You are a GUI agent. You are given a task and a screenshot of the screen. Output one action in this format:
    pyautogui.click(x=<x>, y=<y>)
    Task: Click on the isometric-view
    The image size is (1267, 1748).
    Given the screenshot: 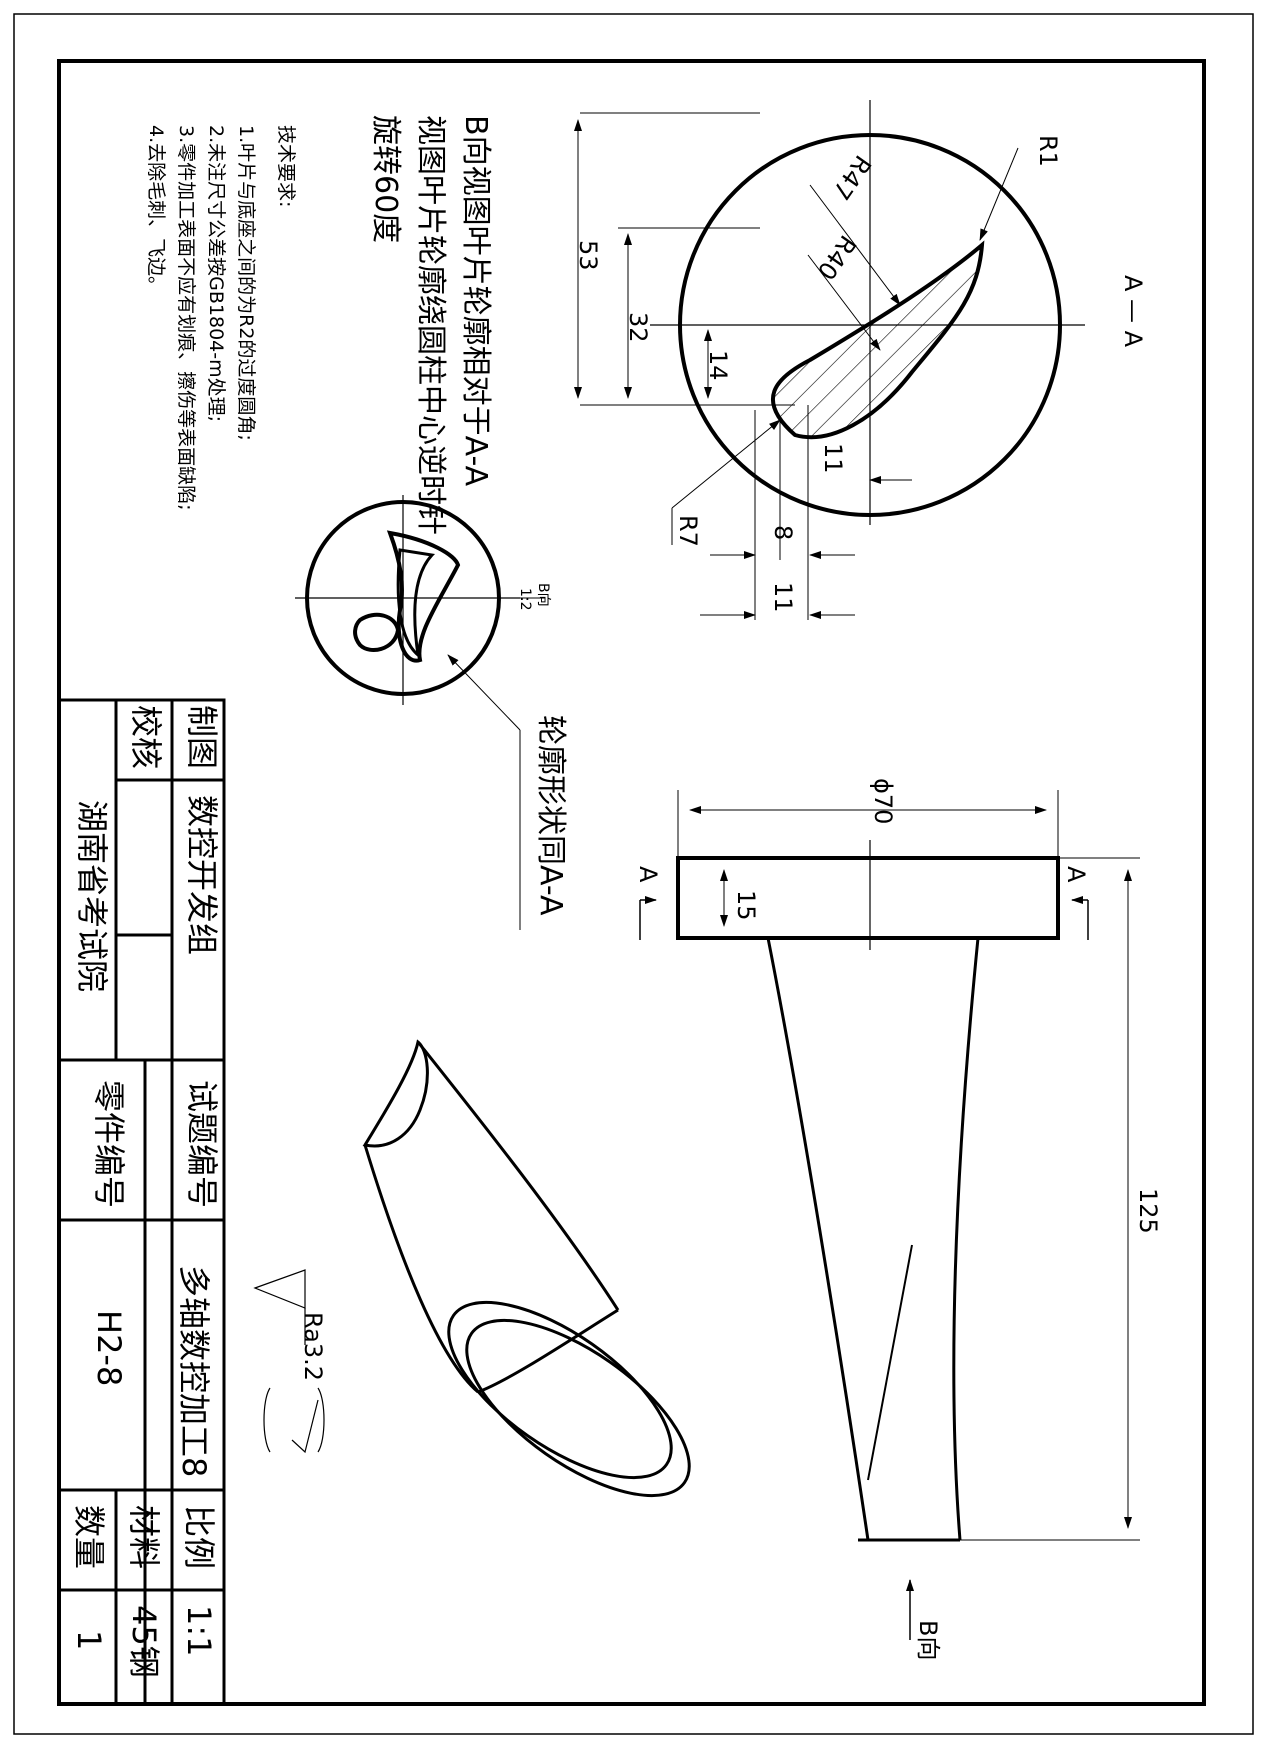 What is the action you would take?
    pyautogui.click(x=526, y=1268)
    